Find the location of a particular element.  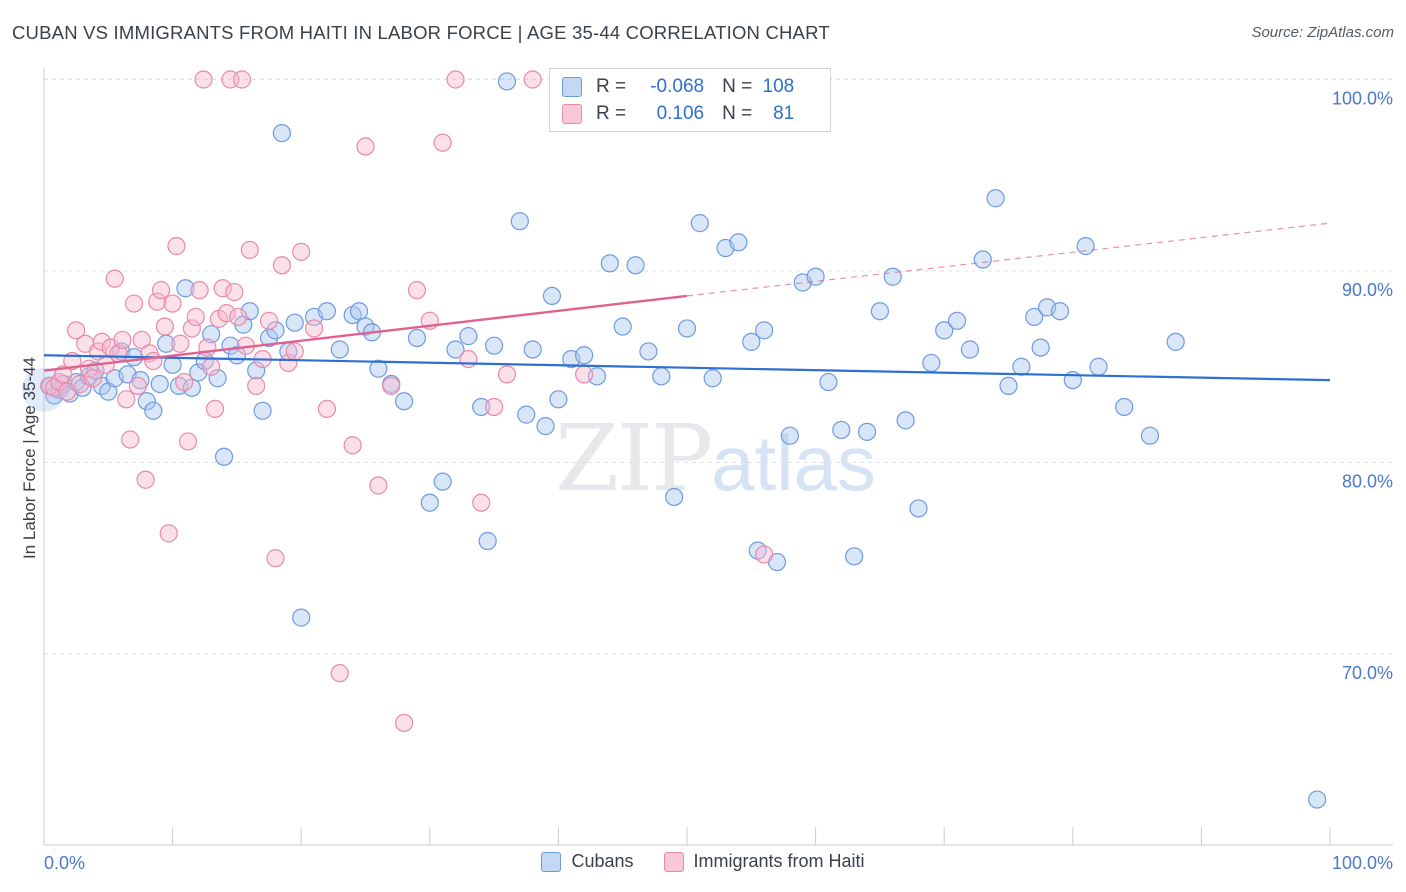

y-tick-label: 100.0% is located at coordinates (1362, 99).